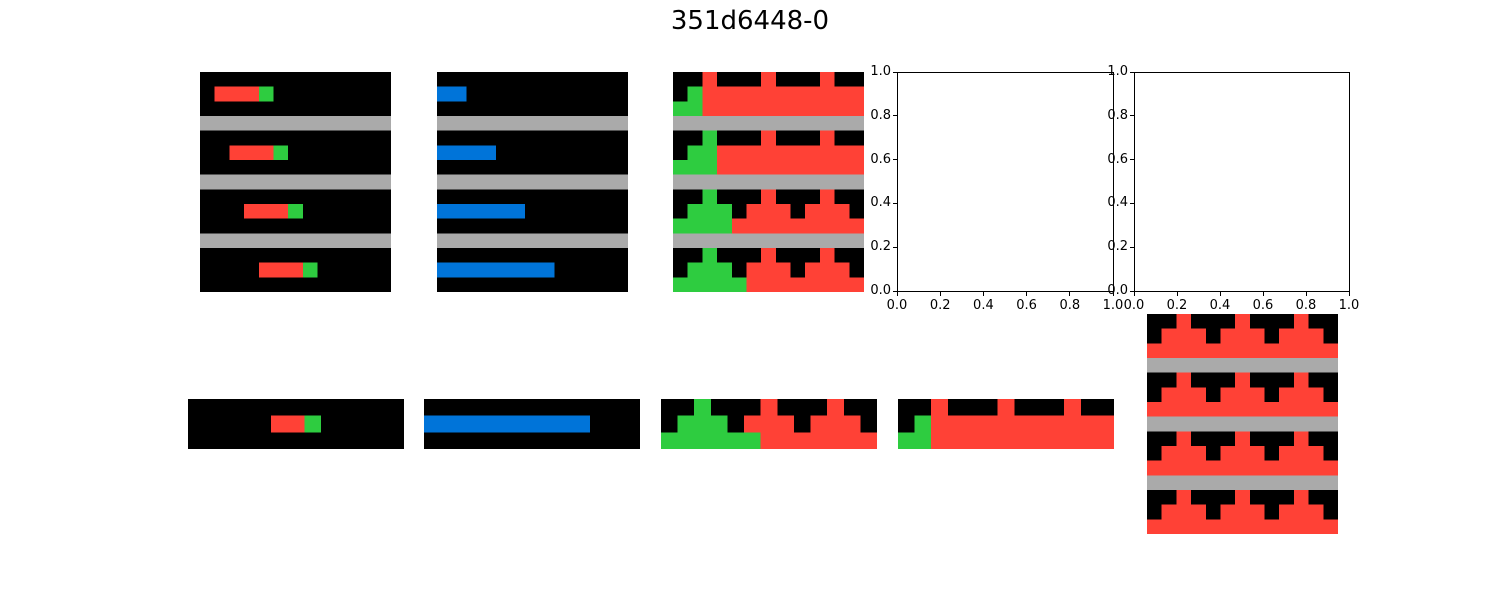 This screenshot has width=1500, height=600. I want to click on train-0-output-cell, so click(379, 424).